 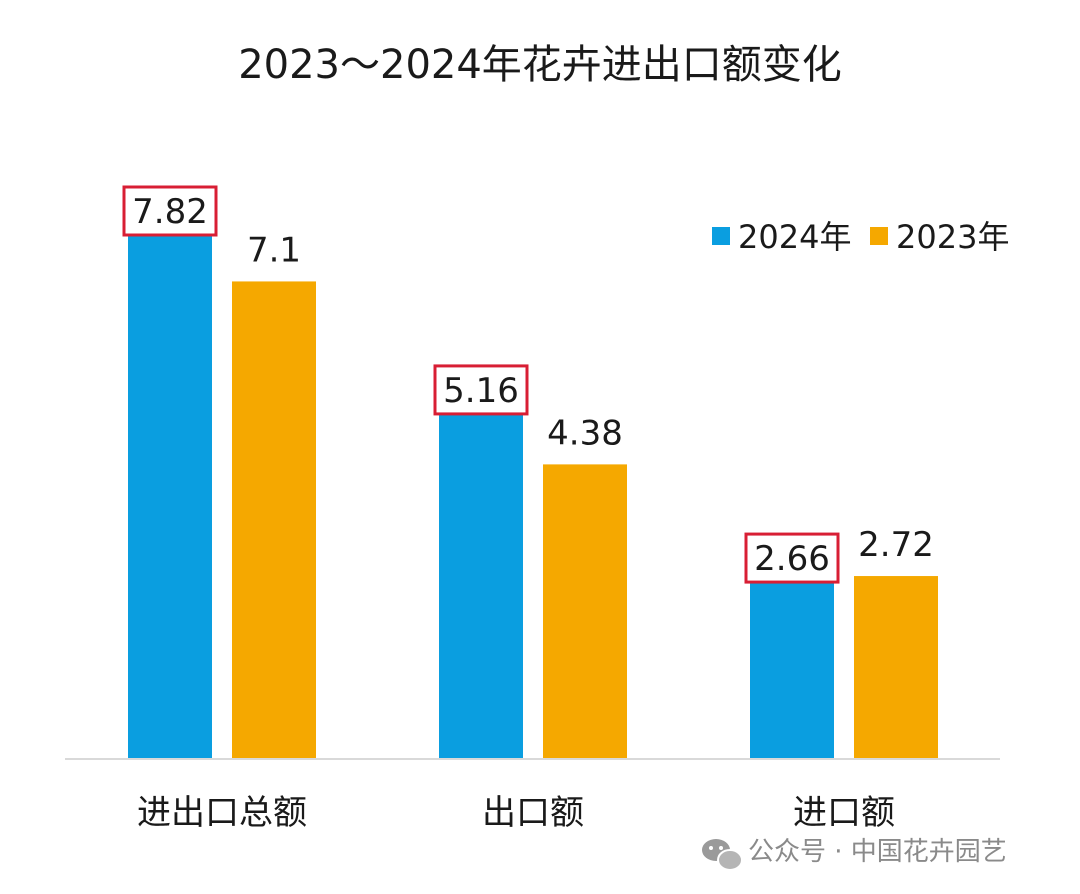 I want to click on legend: 2024年 2023年, so click(x=860, y=237).